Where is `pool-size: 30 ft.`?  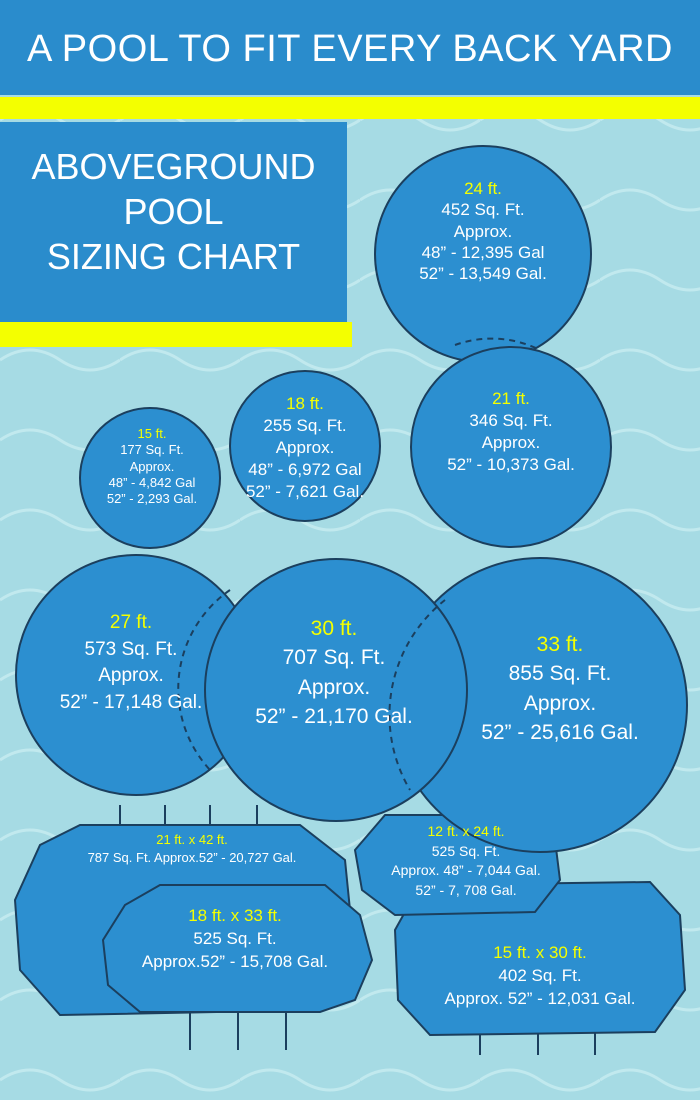 pool-size: 30 ft. is located at coordinates (334, 628).